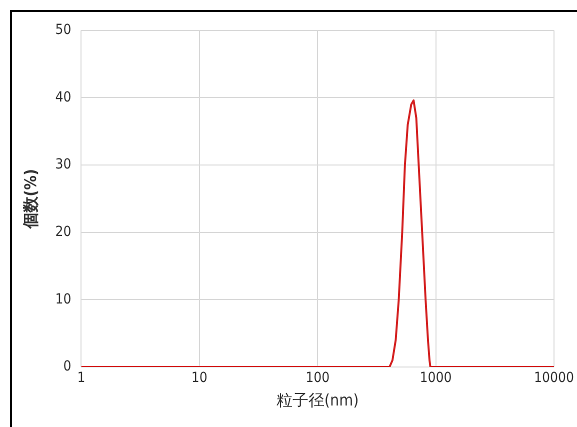 This screenshot has width=577, height=427. I want to click on x-tick-label: 100, so click(318, 378).